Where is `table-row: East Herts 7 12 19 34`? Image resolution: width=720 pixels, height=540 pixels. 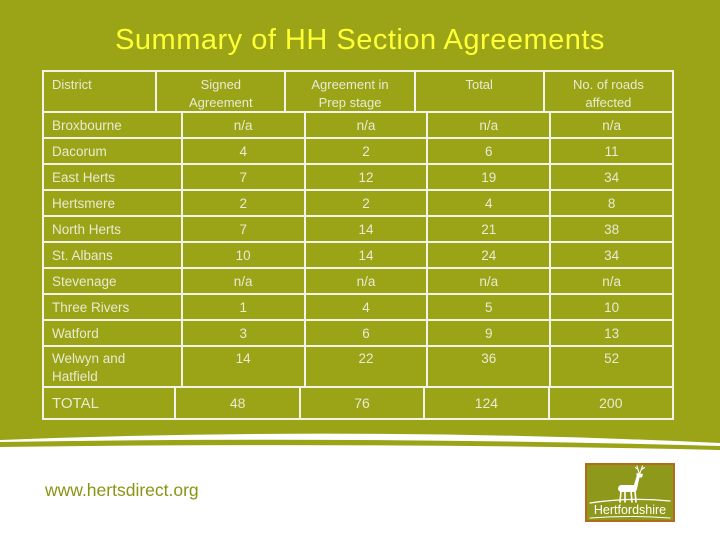
table-row: East Herts 7 12 19 34 is located at coordinates (358, 178).